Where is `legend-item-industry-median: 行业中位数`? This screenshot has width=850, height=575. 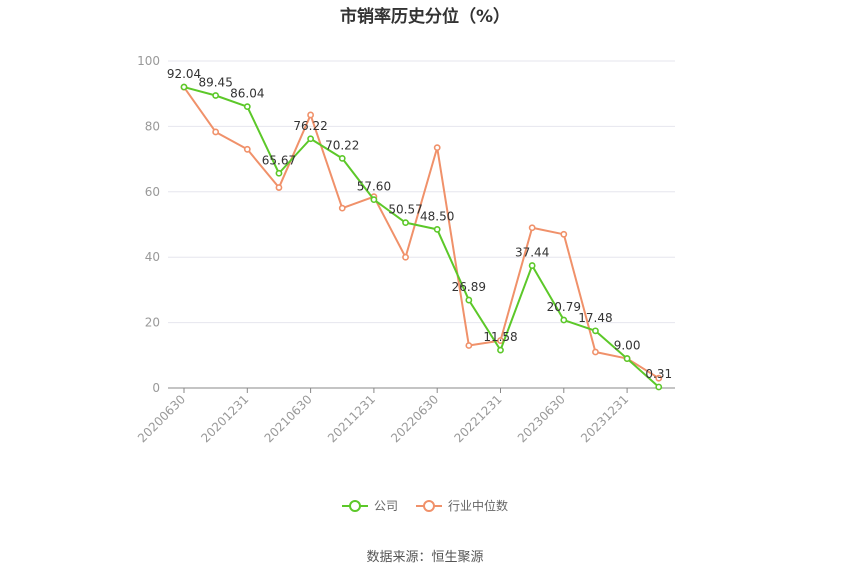
legend-item-industry-median: 行业中位数 is located at coordinates (462, 505).